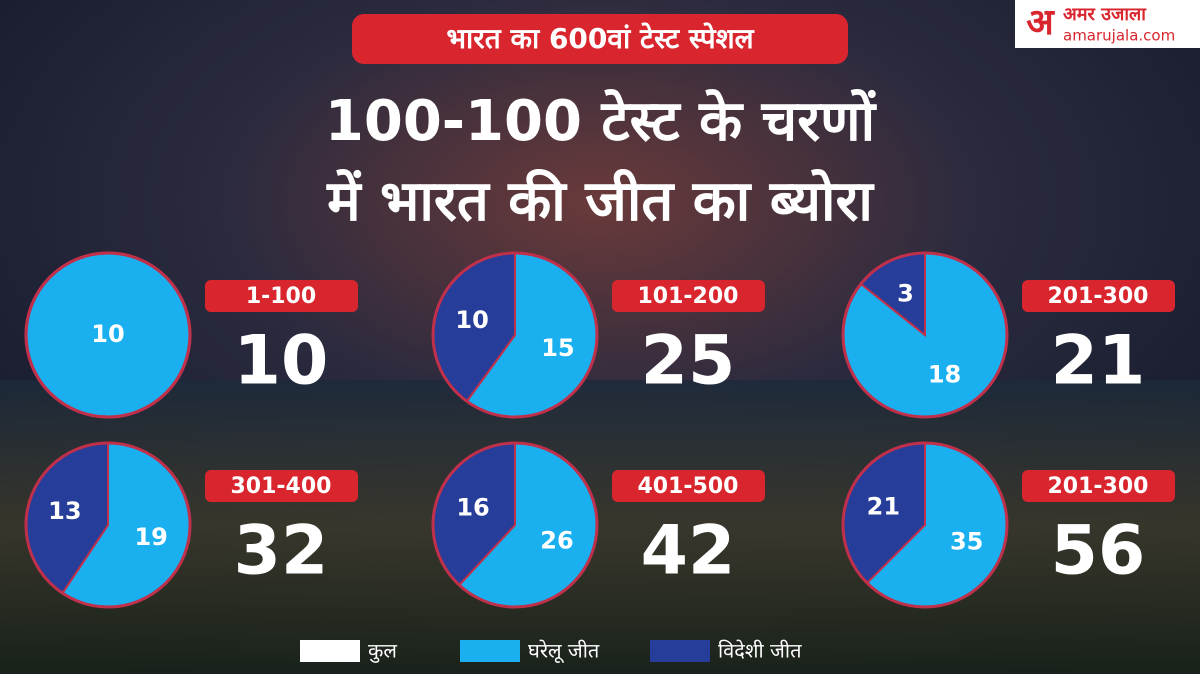  Describe the element at coordinates (688, 551) in the screenshot. I see `total-label: 42` at that location.